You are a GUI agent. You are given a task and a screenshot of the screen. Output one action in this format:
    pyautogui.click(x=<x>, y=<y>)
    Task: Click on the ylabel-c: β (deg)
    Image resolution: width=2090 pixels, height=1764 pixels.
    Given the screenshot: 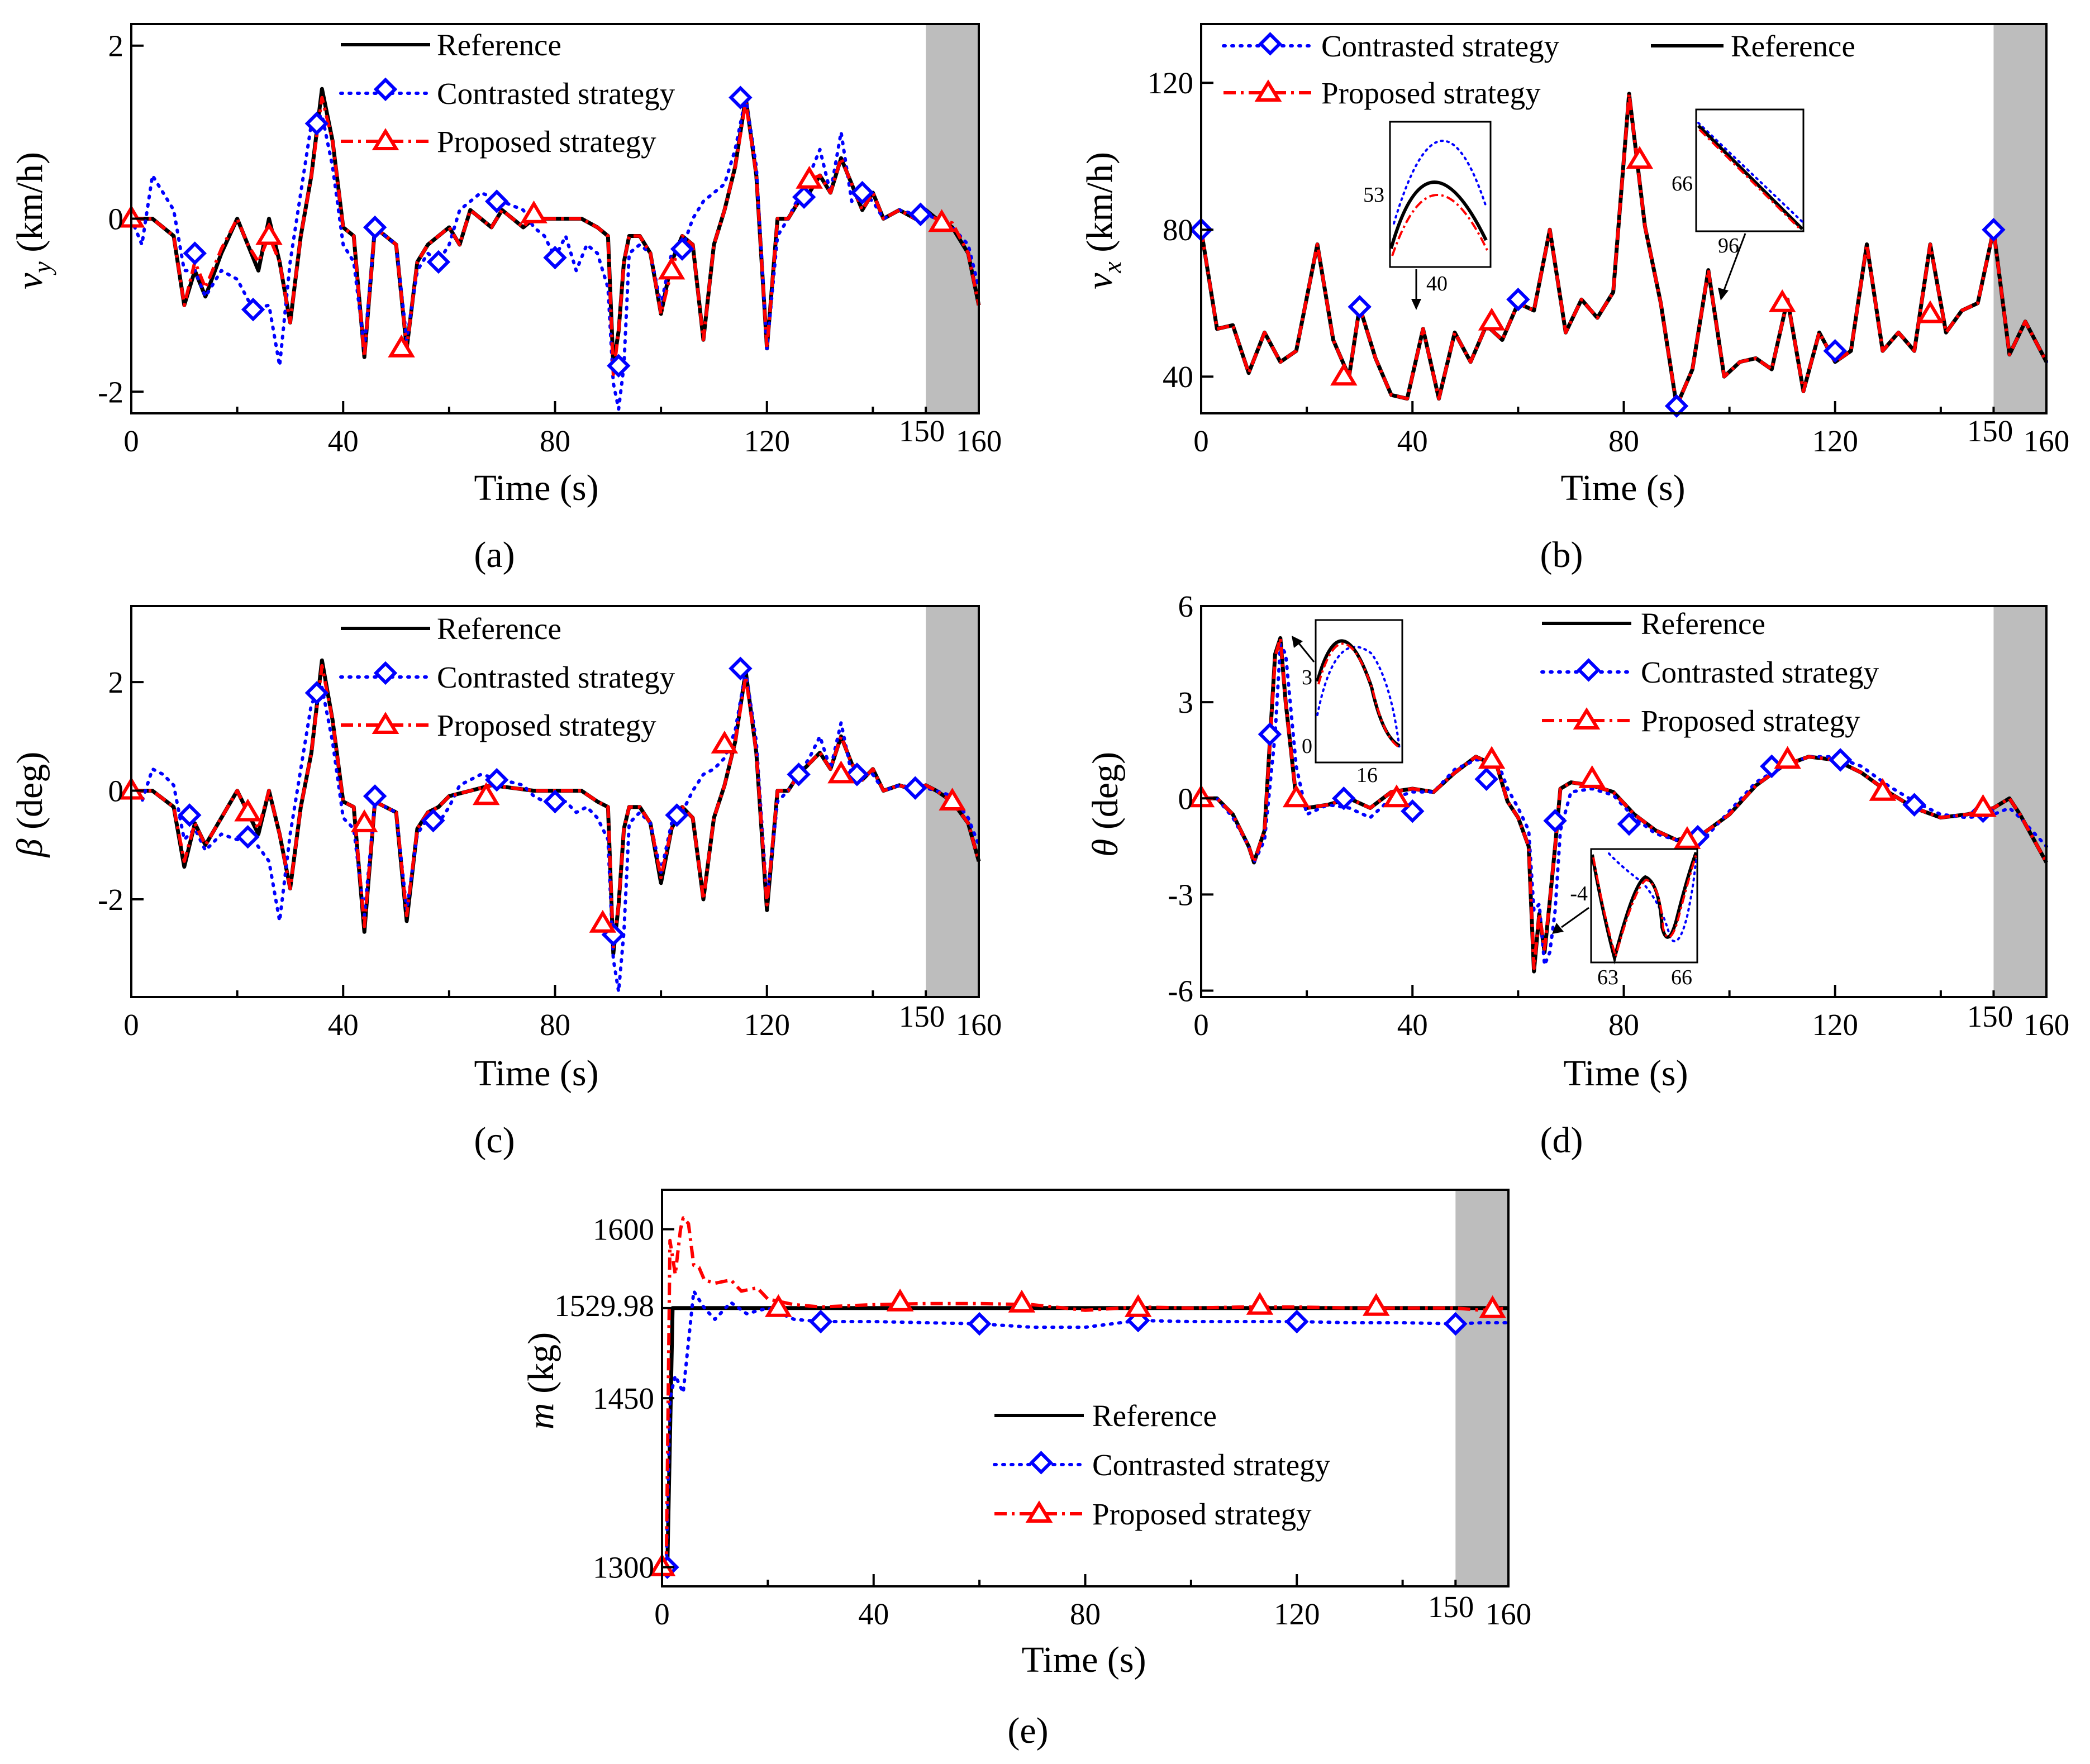 What is the action you would take?
    pyautogui.click(x=29, y=805)
    